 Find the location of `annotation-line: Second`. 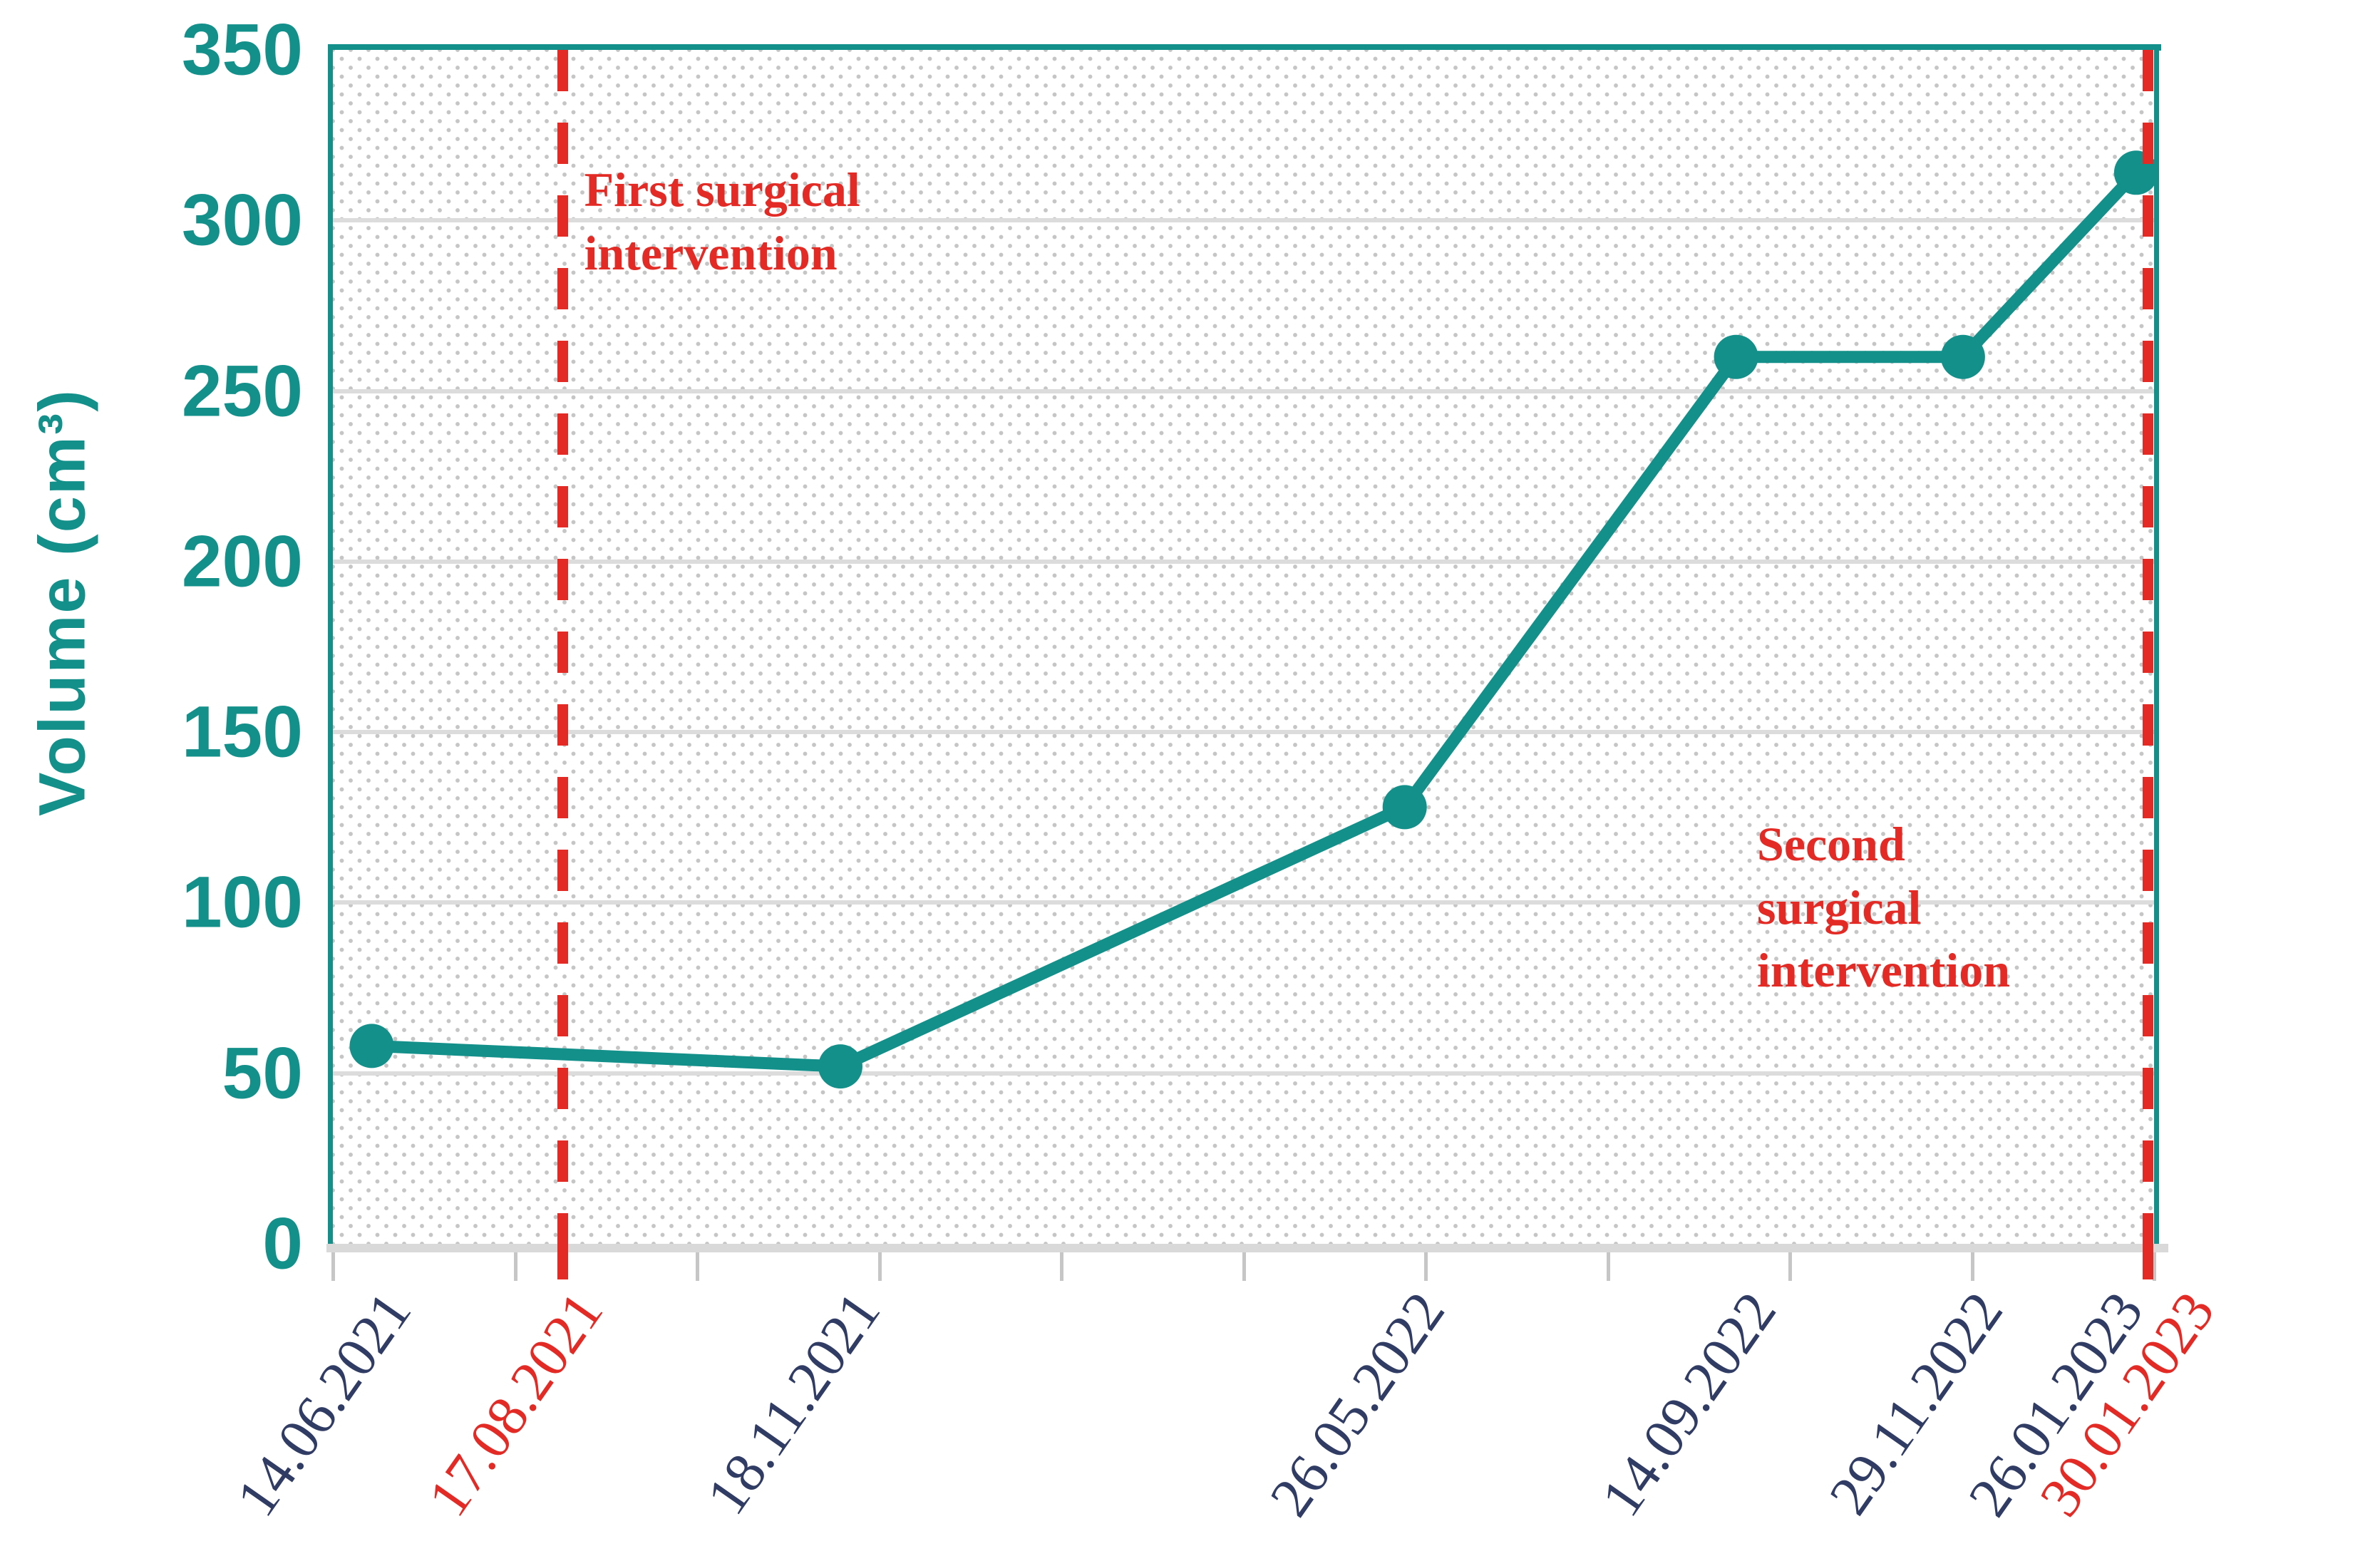

annotation-line: Second is located at coordinates (1831, 844).